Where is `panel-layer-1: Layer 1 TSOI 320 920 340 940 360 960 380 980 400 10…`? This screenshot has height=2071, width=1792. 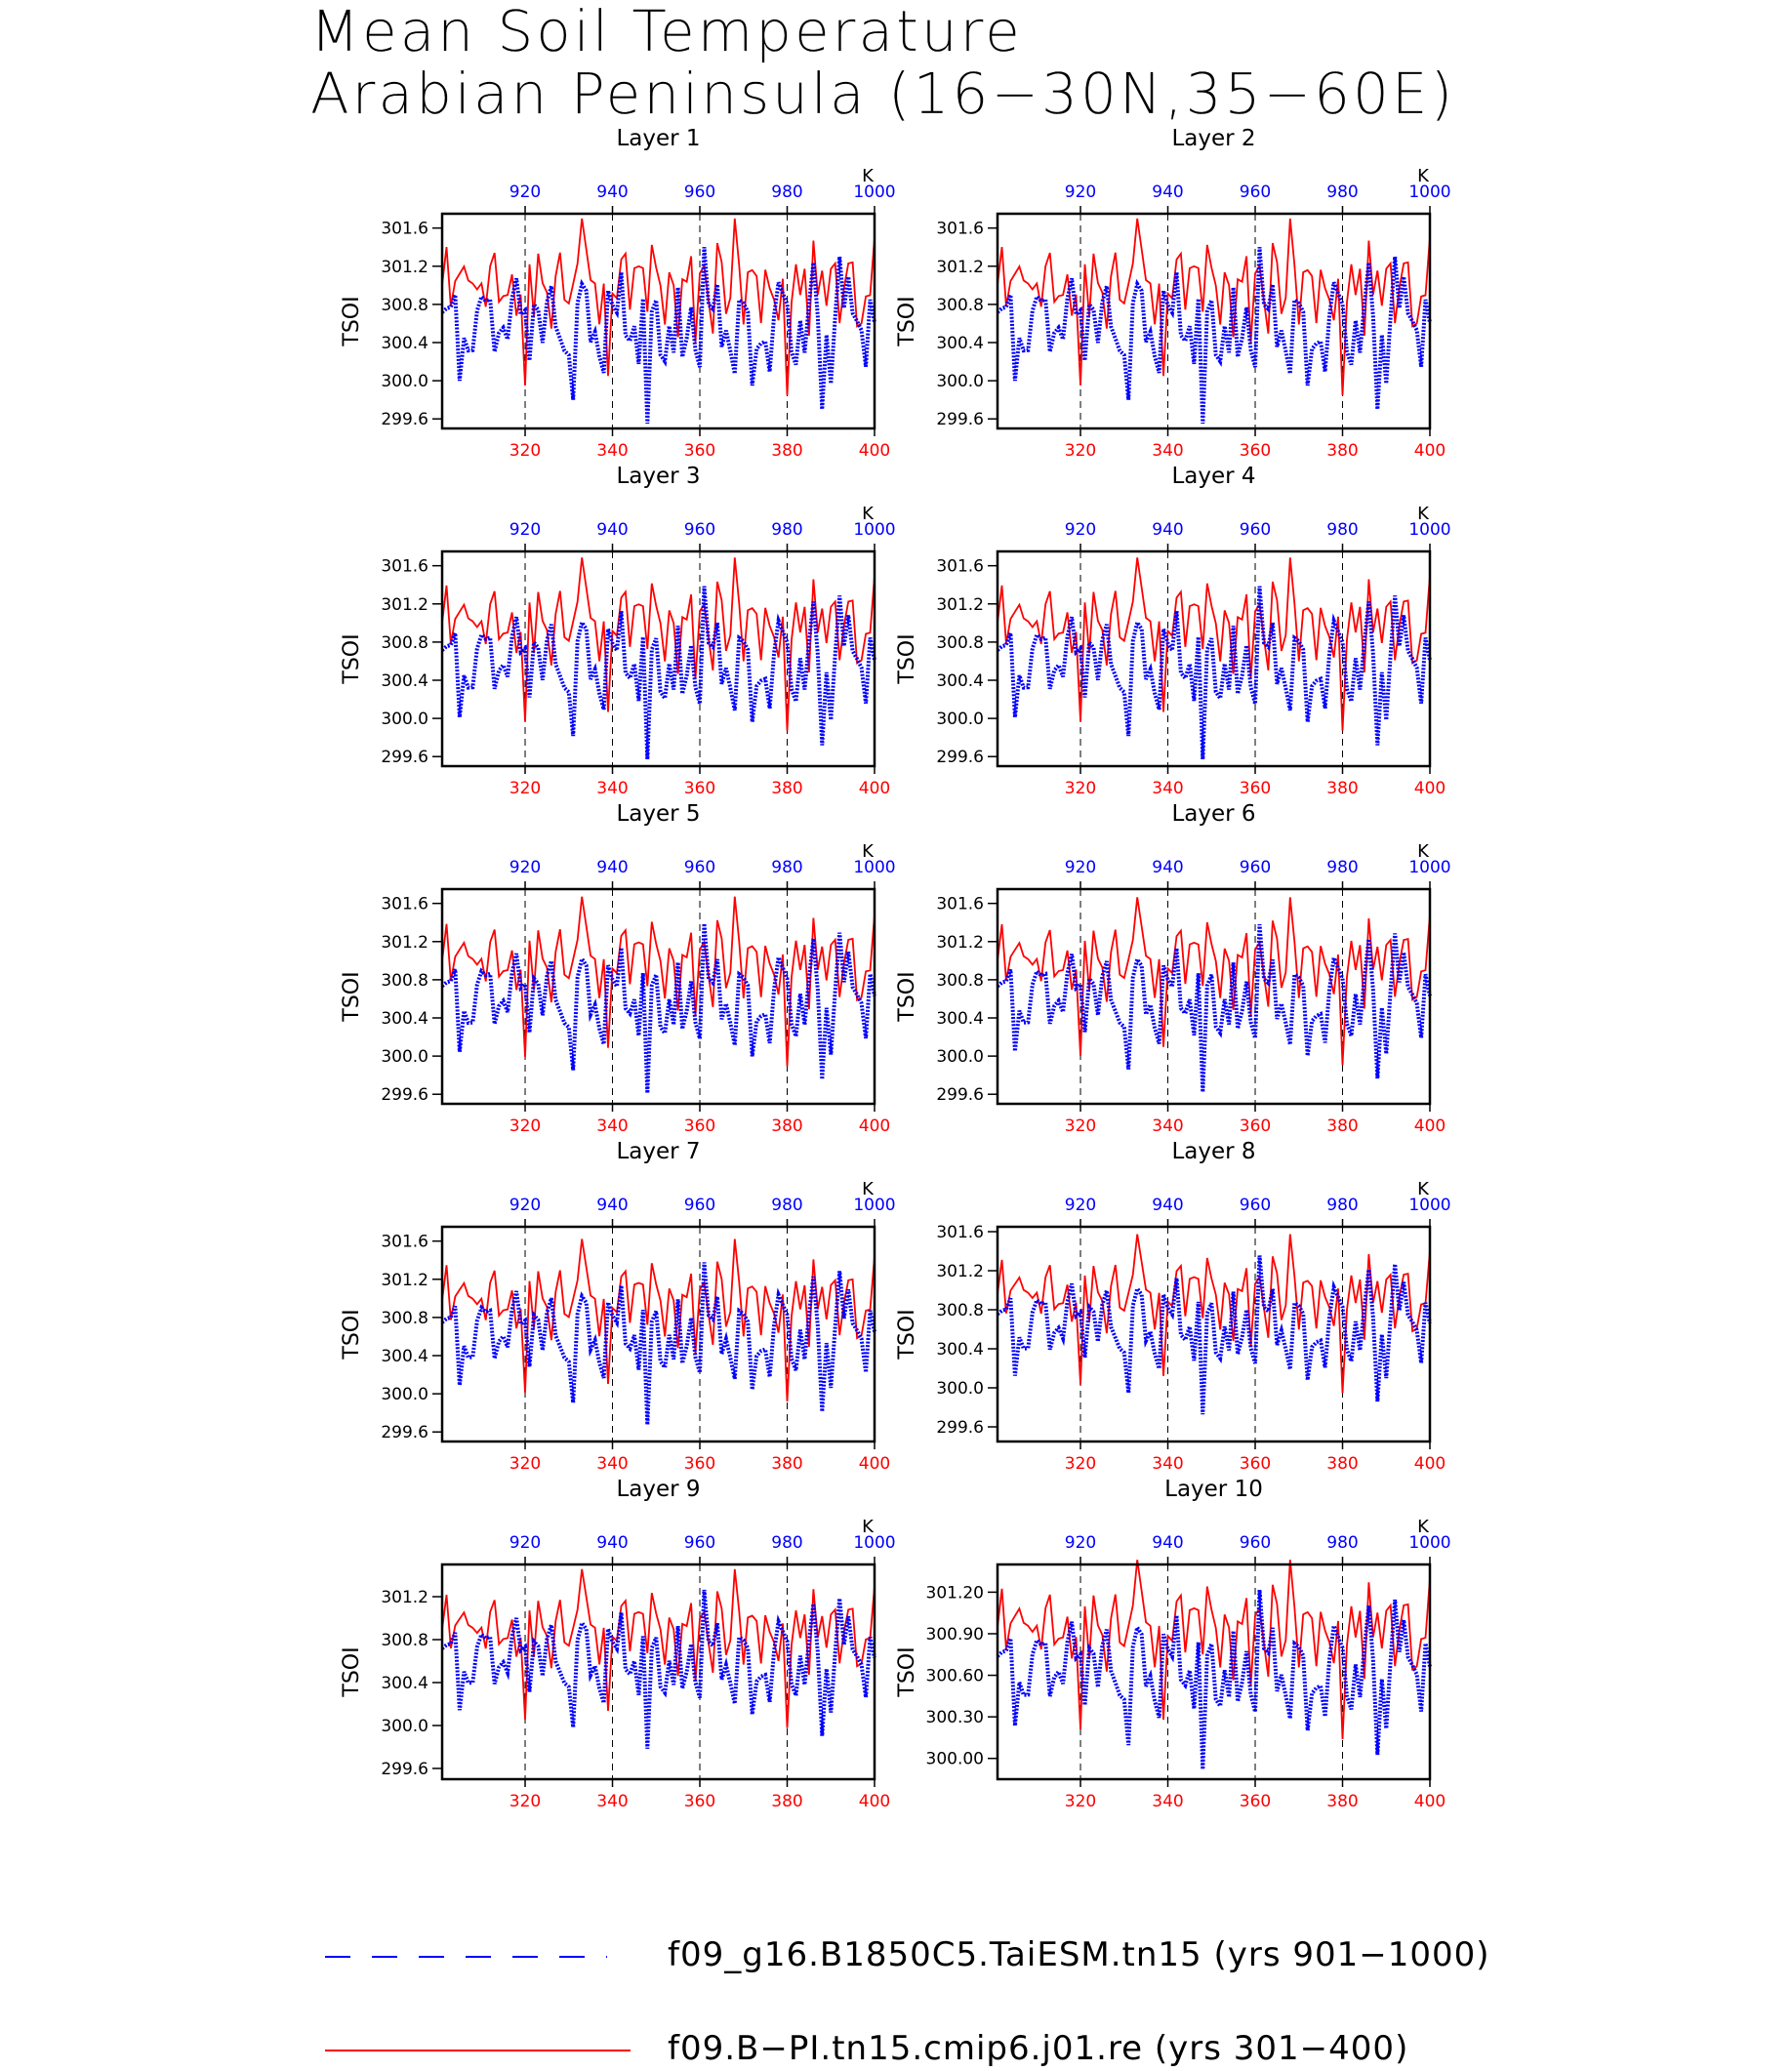
panel-layer-1: Layer 1 TSOI 320 920 340 940 360 960 380 980 400 10… is located at coordinates (618, 293).